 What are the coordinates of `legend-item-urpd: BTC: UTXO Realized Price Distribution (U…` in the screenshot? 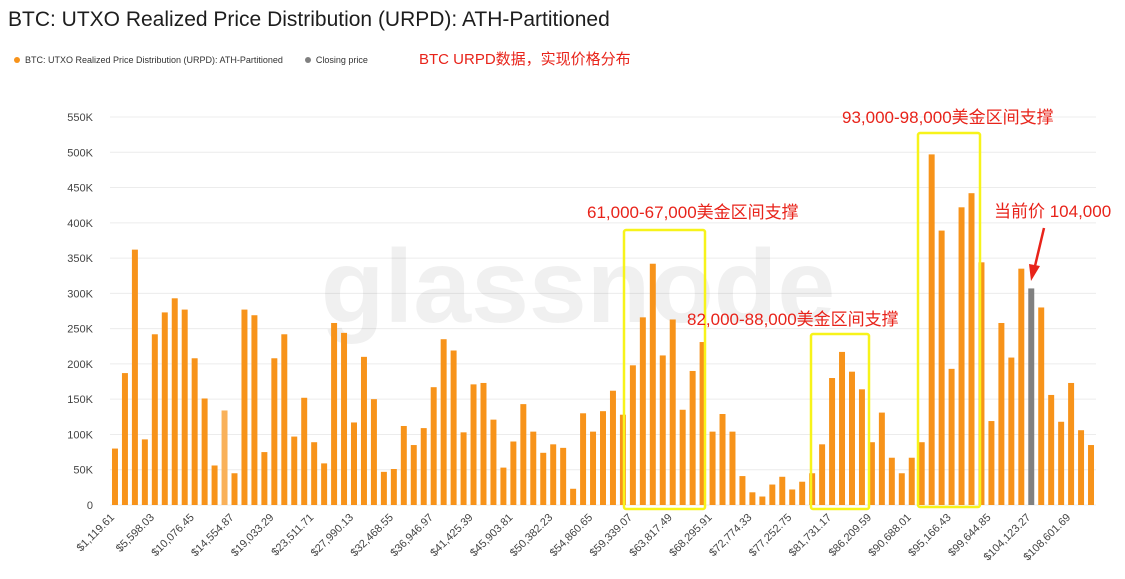 It's located at (148, 60).